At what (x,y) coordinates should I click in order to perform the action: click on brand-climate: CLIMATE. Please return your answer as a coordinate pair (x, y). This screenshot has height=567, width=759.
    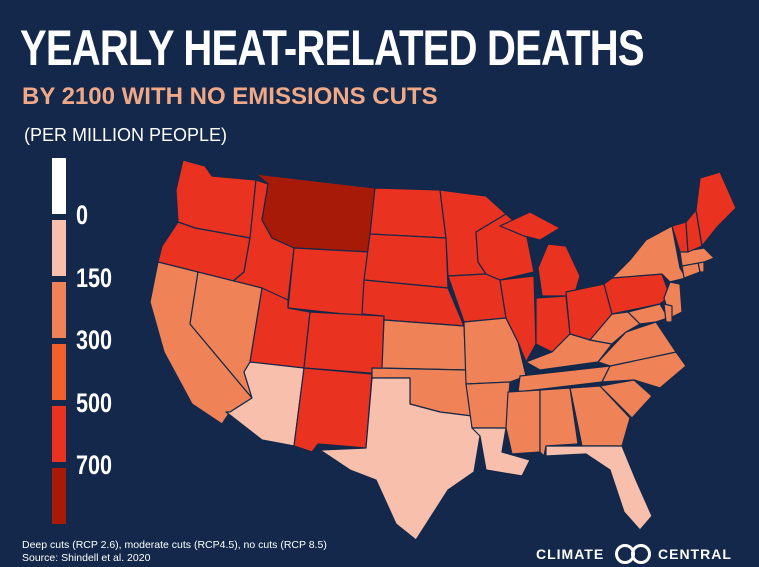
    Looking at the image, I should click on (570, 554).